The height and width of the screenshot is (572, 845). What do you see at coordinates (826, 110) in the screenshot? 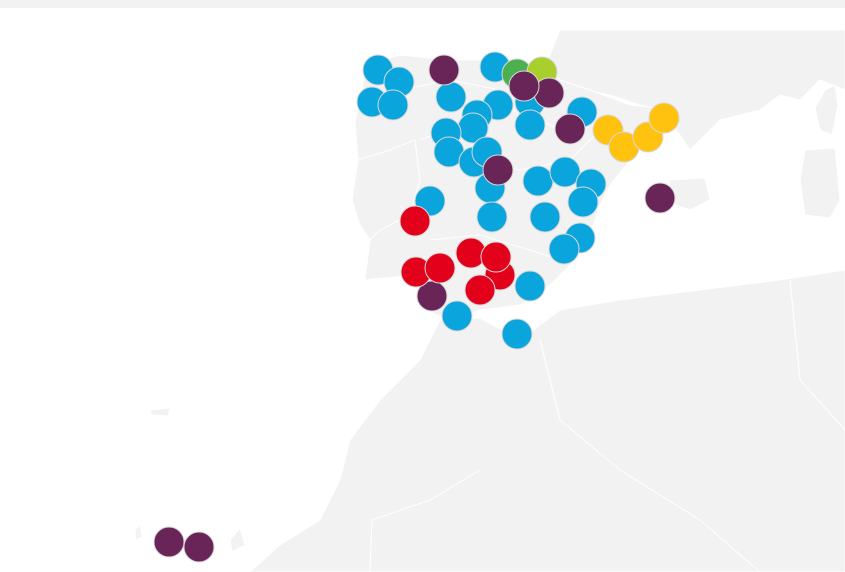
I see `land-corsica` at bounding box center [826, 110].